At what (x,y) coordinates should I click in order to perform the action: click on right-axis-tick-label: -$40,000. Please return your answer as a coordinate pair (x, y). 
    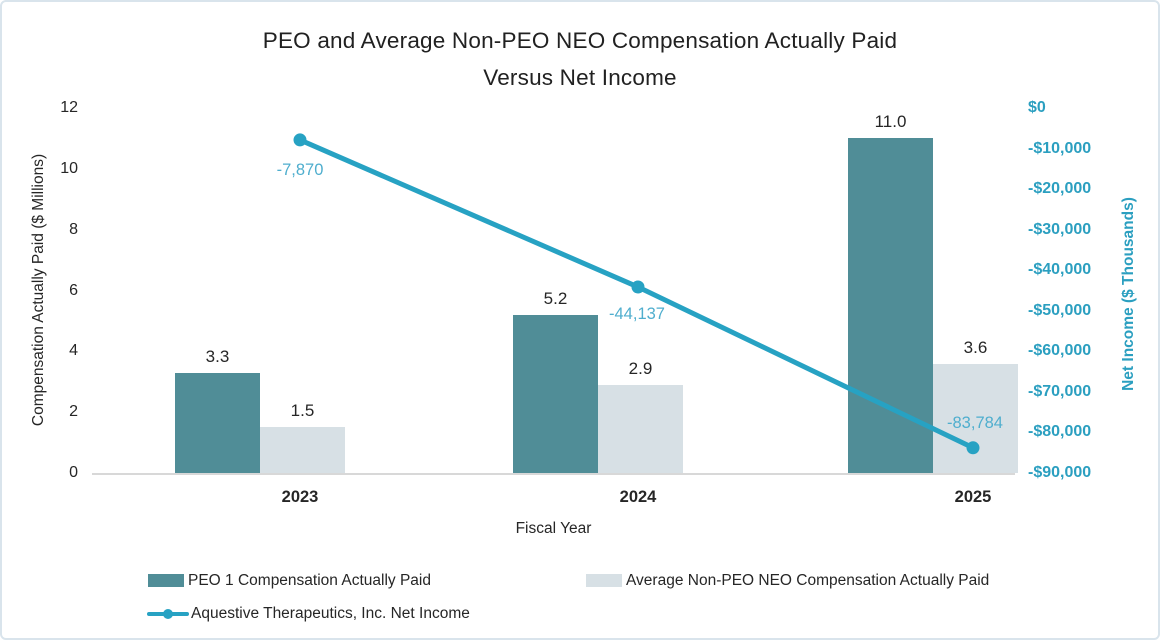
    Looking at the image, I should click on (1060, 270).